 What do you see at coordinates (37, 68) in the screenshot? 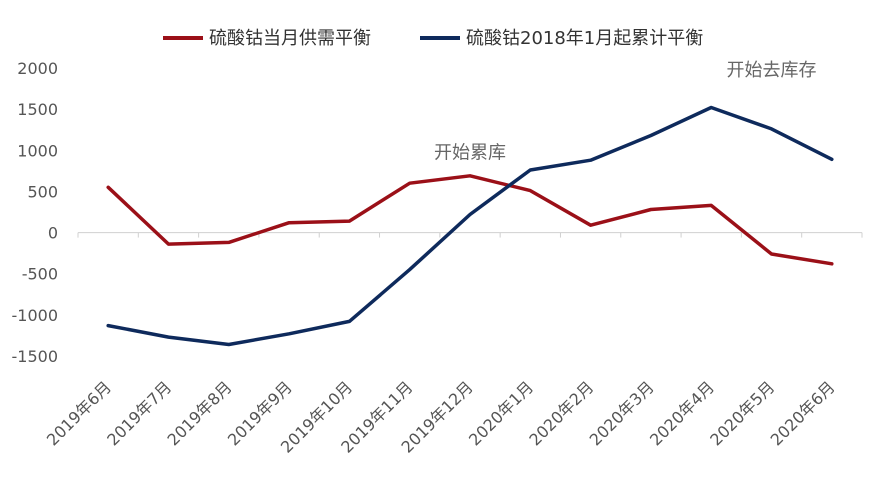
I see `y-tick-label: 2000` at bounding box center [37, 68].